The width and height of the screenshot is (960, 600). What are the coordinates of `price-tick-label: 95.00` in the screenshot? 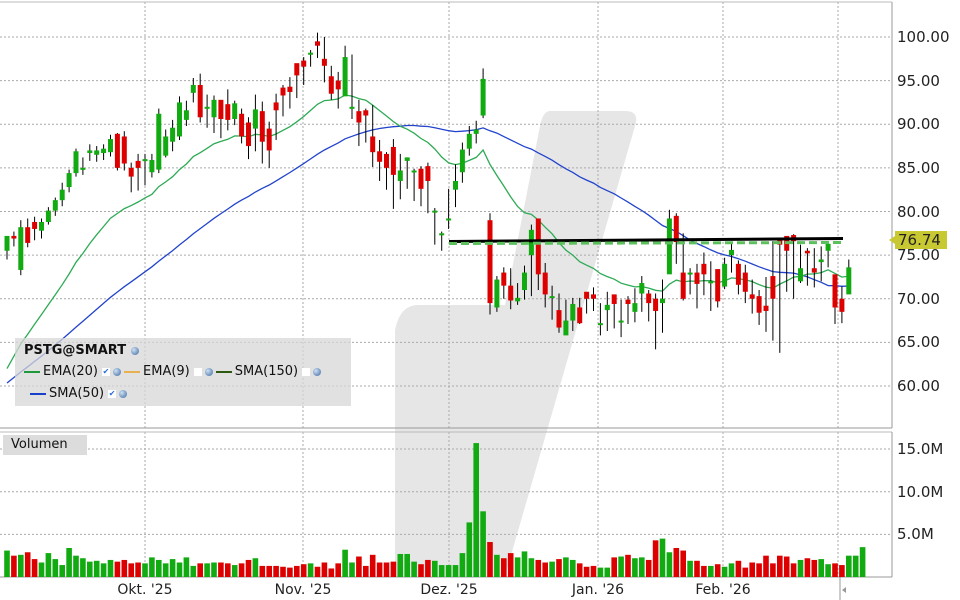 It's located at (918, 80).